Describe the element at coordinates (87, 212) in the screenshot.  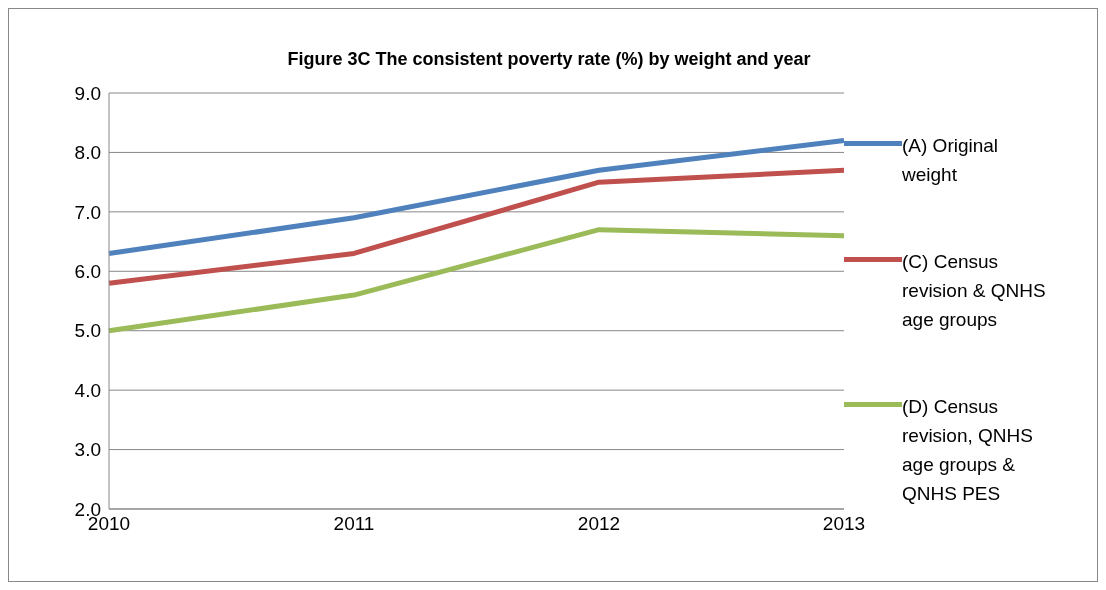
I see `y-tick-label: 7.0` at that location.